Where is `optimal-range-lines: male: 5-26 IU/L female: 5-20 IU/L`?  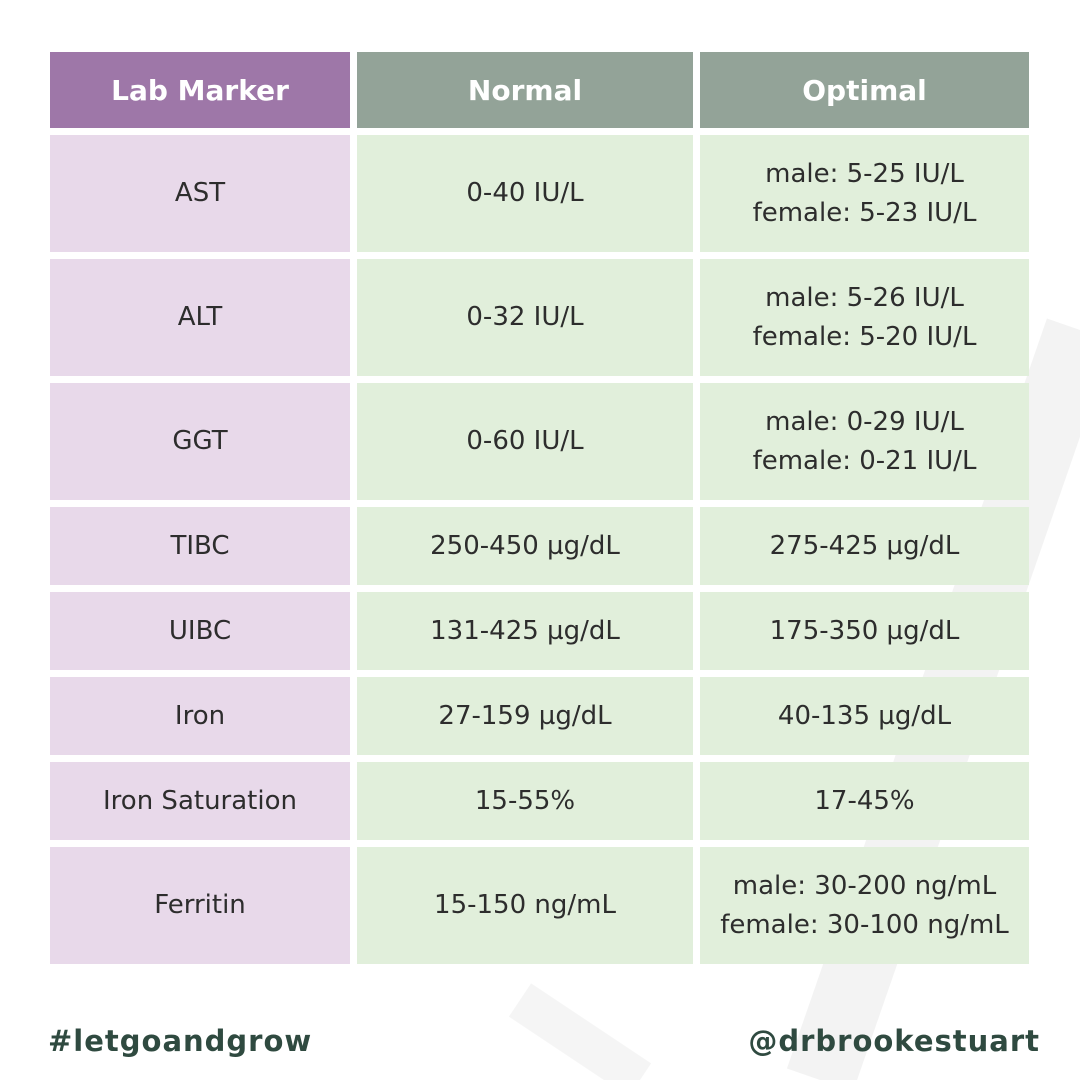
optimal-range-lines: male: 5-26 IU/L female: 5-20 IU/L is located at coordinates (865, 318).